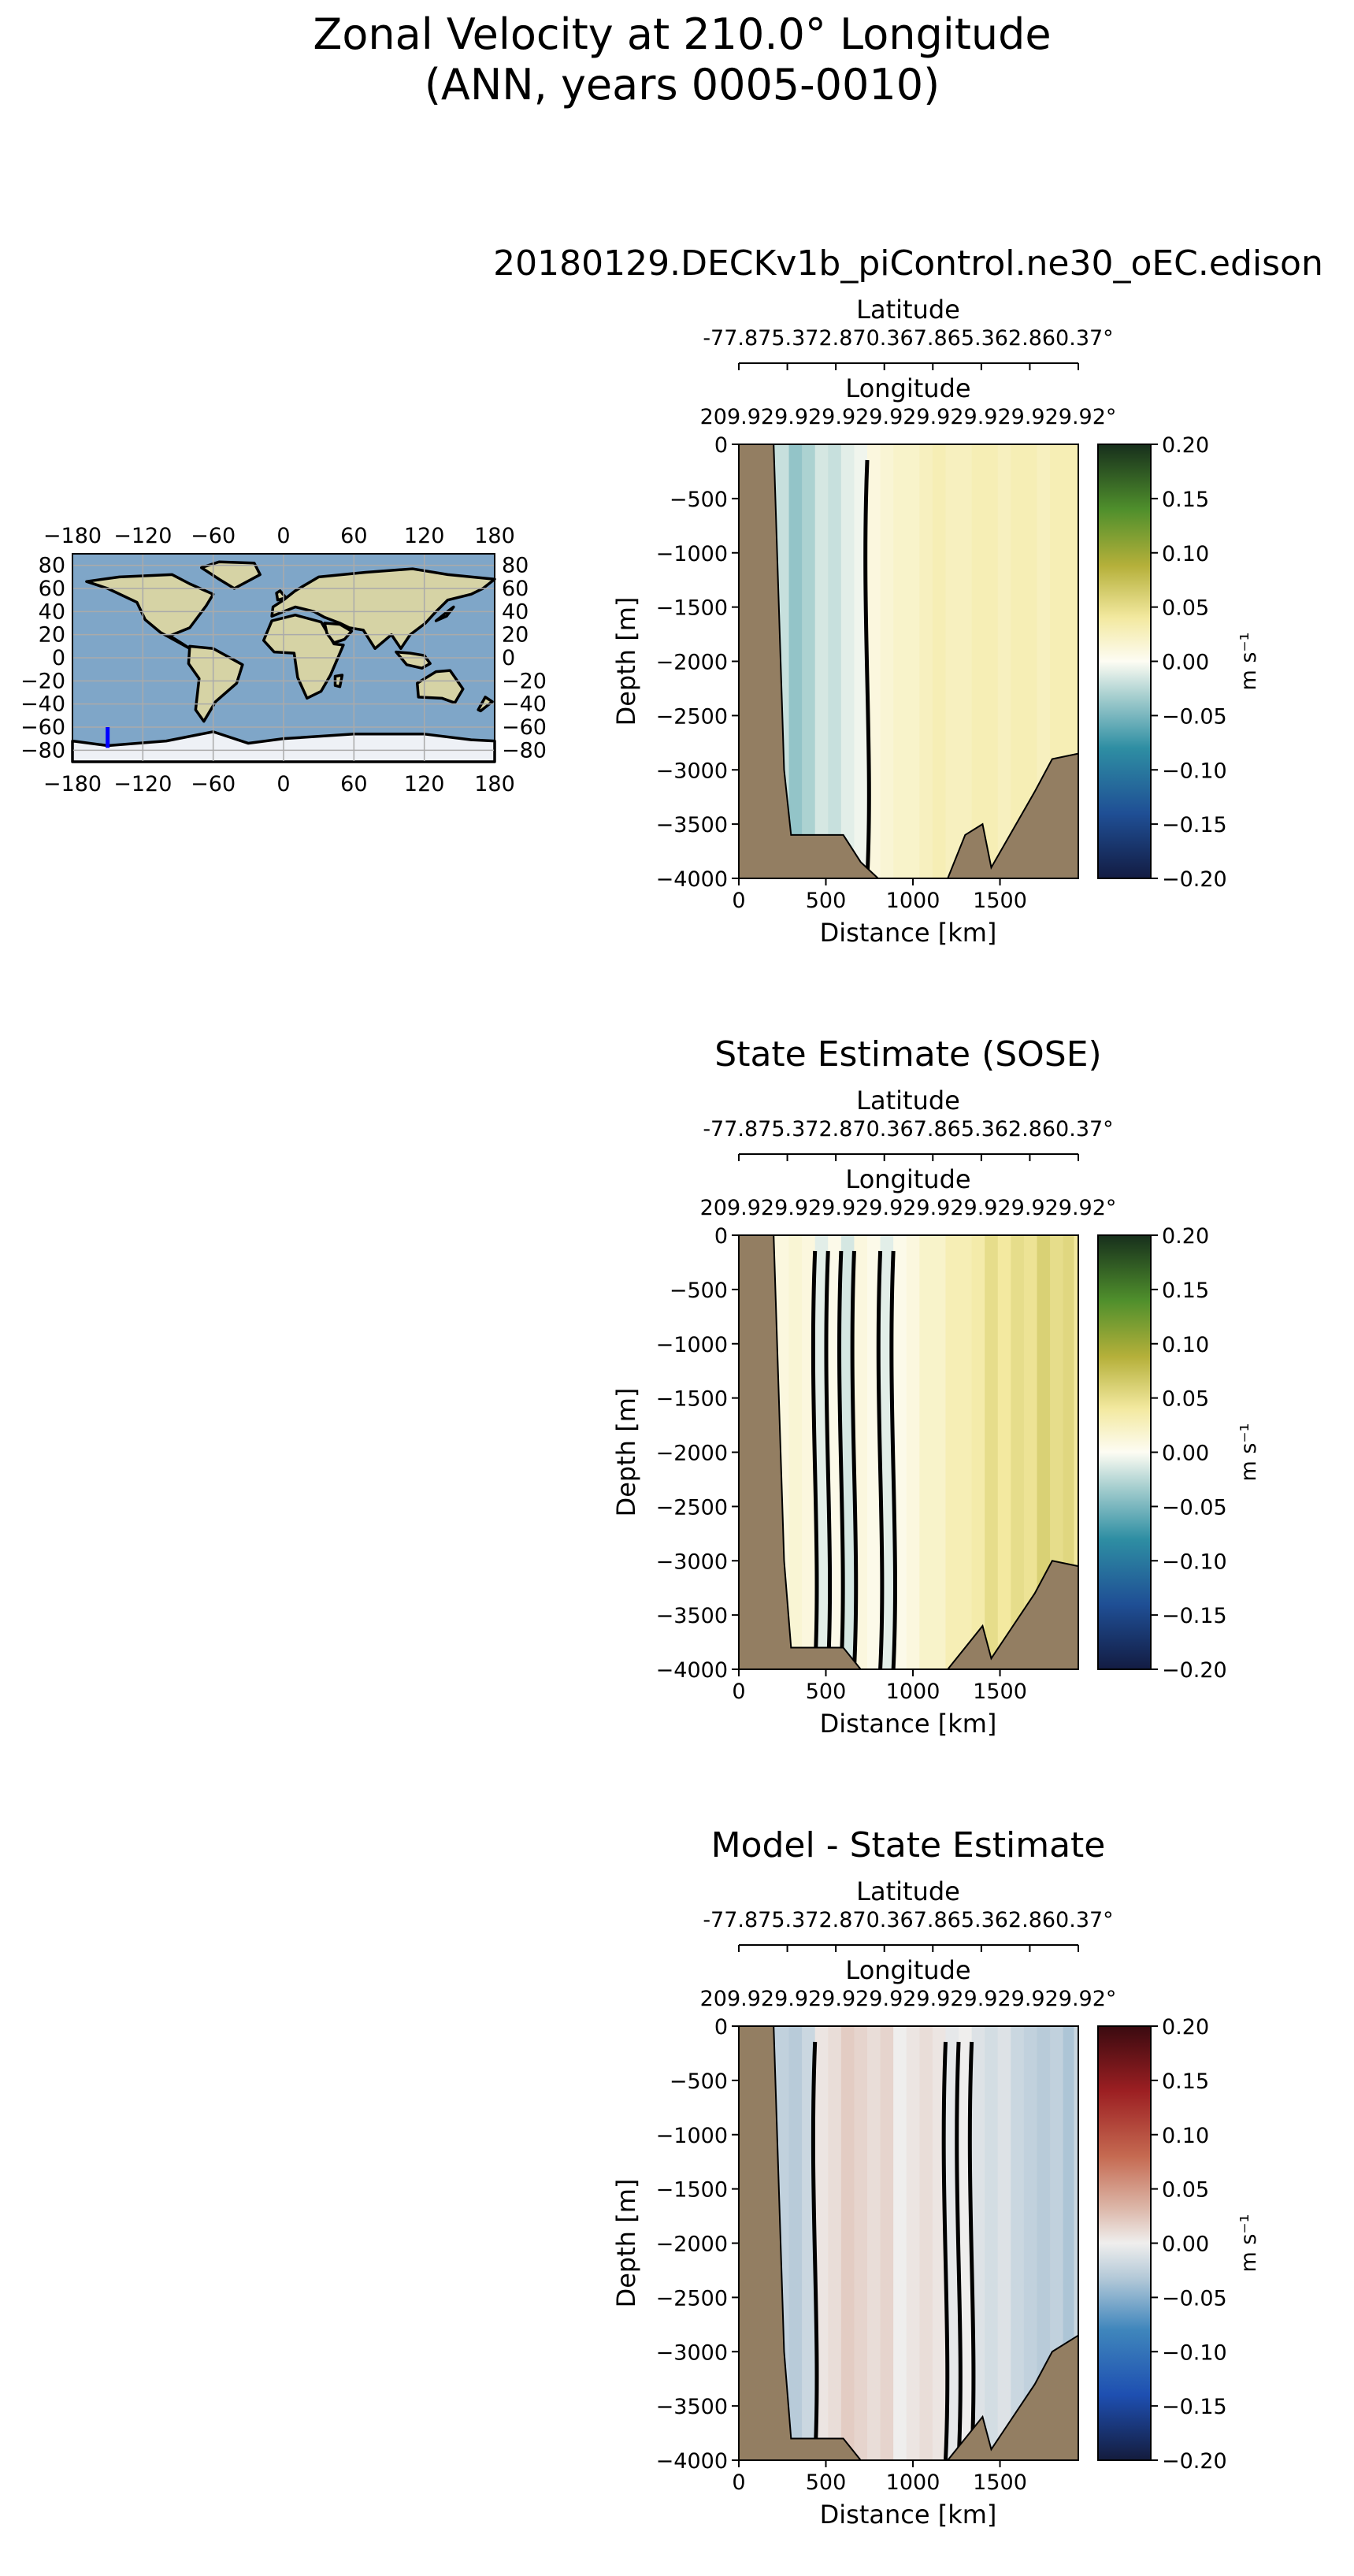  Describe the element at coordinates (284, 658) in the screenshot. I see `map-frame` at that location.